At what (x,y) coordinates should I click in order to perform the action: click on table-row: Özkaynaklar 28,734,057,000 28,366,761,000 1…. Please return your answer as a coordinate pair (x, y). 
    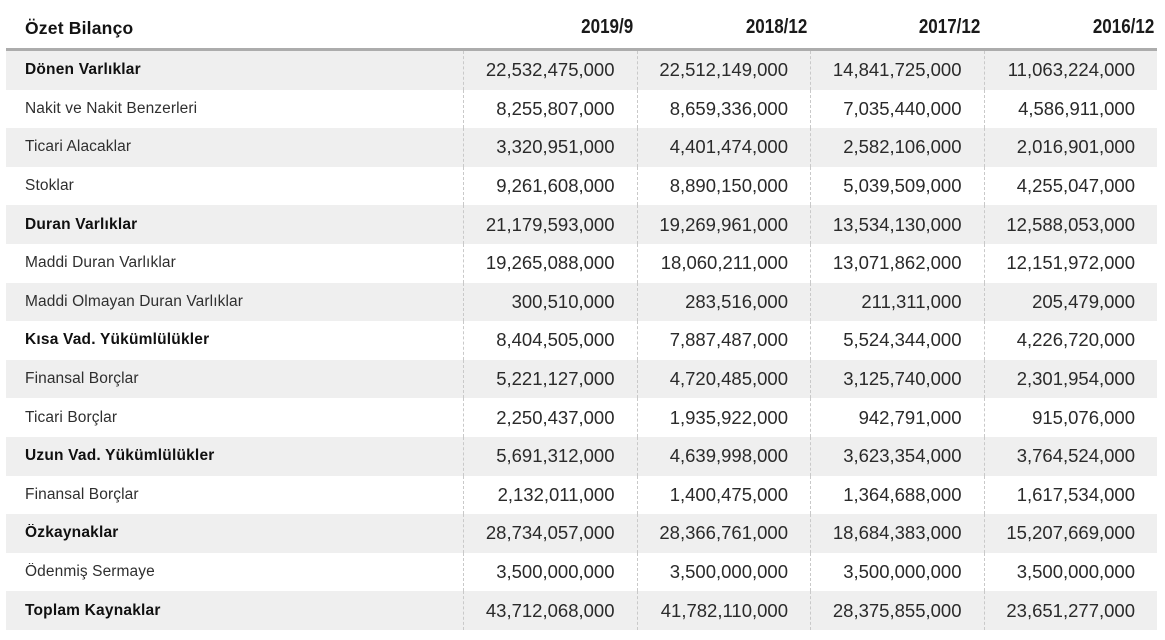
    Looking at the image, I should click on (581, 533).